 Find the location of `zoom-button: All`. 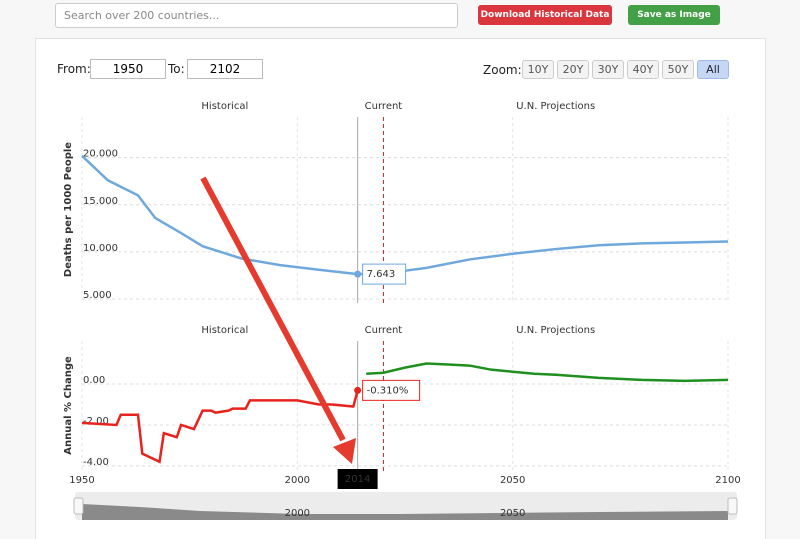

zoom-button: All is located at coordinates (713, 69).